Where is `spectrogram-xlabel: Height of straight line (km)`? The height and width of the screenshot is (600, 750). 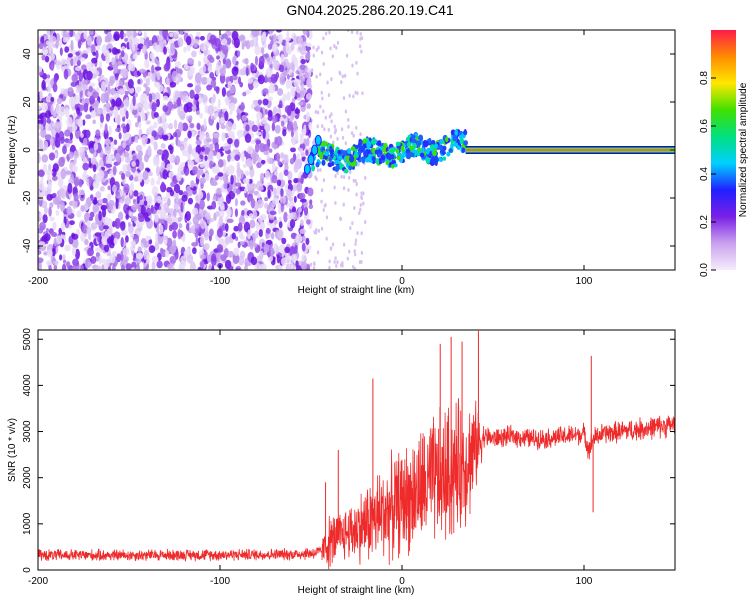 spectrogram-xlabel: Height of straight line (km) is located at coordinates (356, 290).